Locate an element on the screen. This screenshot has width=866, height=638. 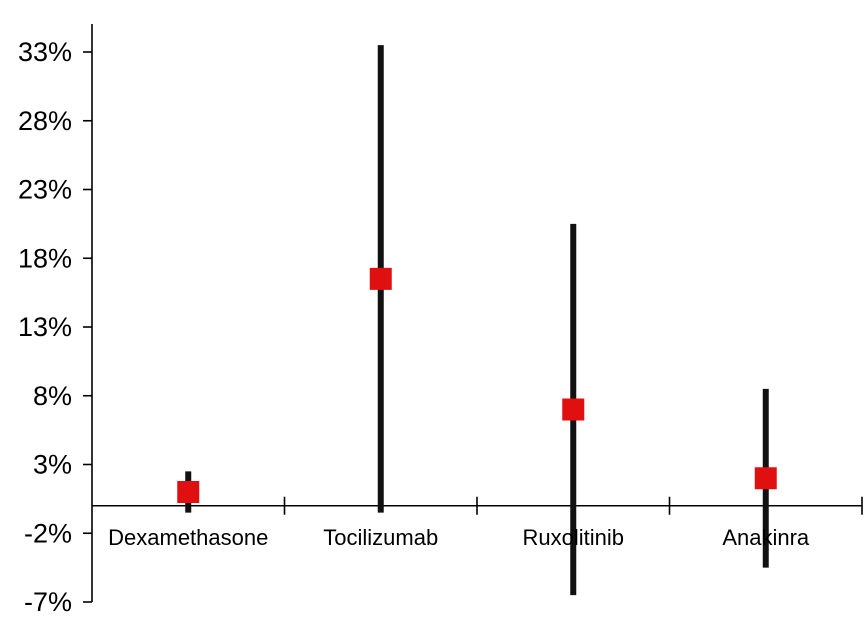
x-tick-label: Ruxolitinib is located at coordinates (574, 537).